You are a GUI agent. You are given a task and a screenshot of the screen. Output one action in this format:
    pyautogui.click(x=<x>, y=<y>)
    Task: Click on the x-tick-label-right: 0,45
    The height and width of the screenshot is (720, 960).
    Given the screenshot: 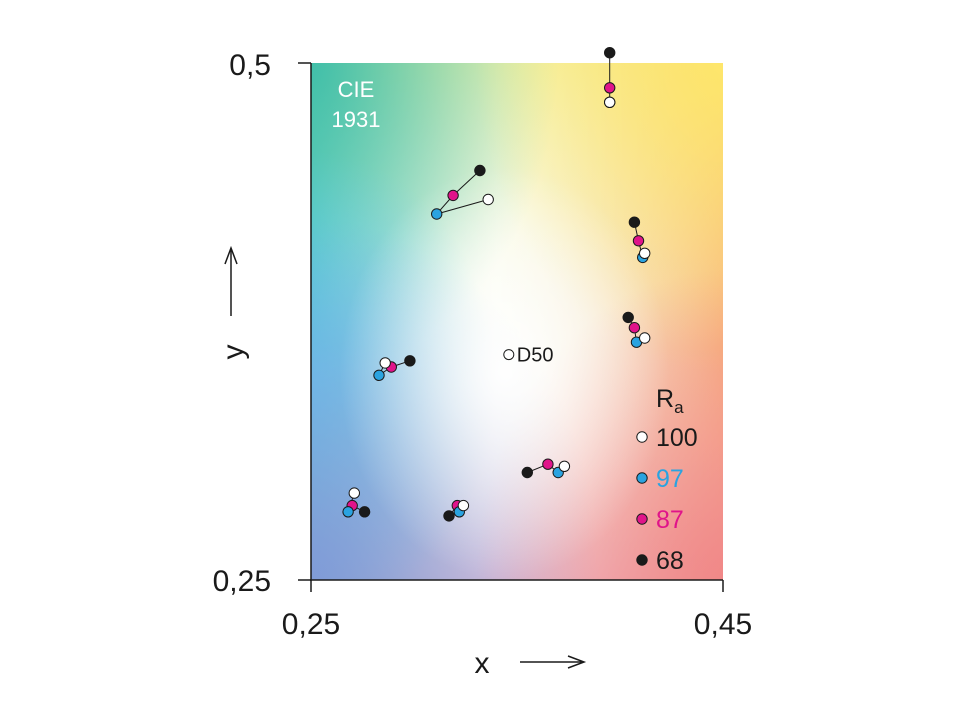 What is the action you would take?
    pyautogui.click(x=723, y=624)
    